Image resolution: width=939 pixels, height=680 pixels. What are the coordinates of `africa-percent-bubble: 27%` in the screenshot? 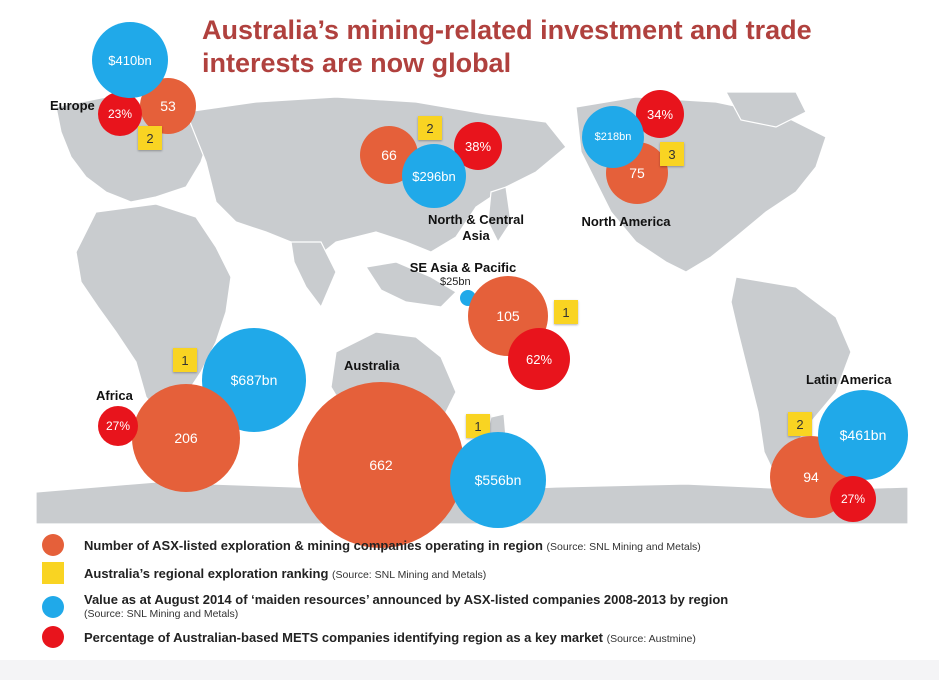 It's located at (118, 426).